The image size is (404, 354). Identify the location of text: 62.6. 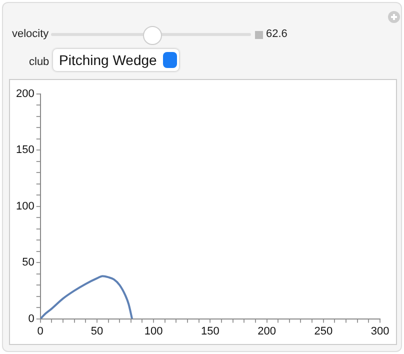
(277, 34).